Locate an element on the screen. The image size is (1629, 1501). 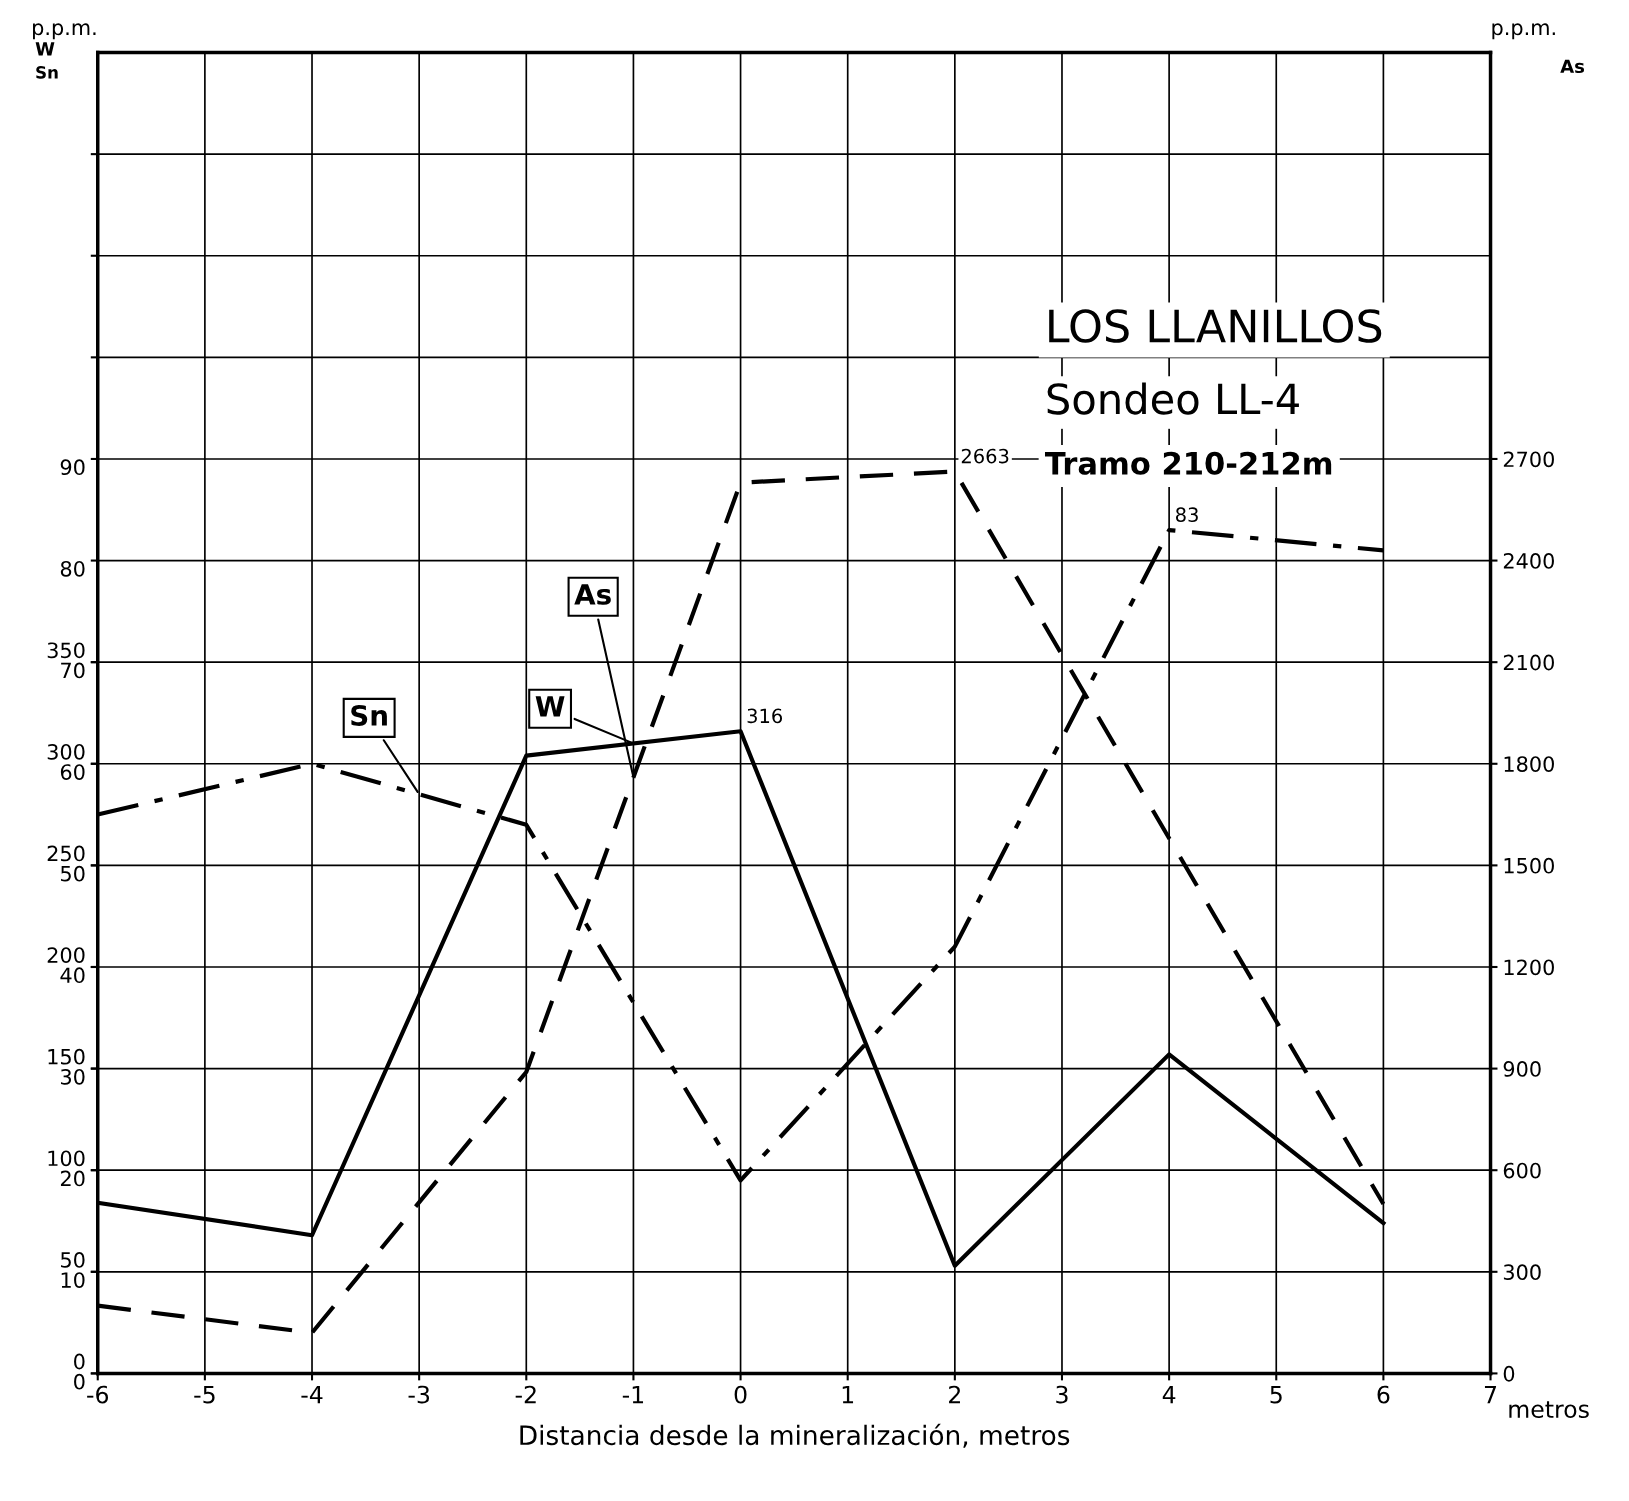
x-tick-label: 0 is located at coordinates (740, 1394).